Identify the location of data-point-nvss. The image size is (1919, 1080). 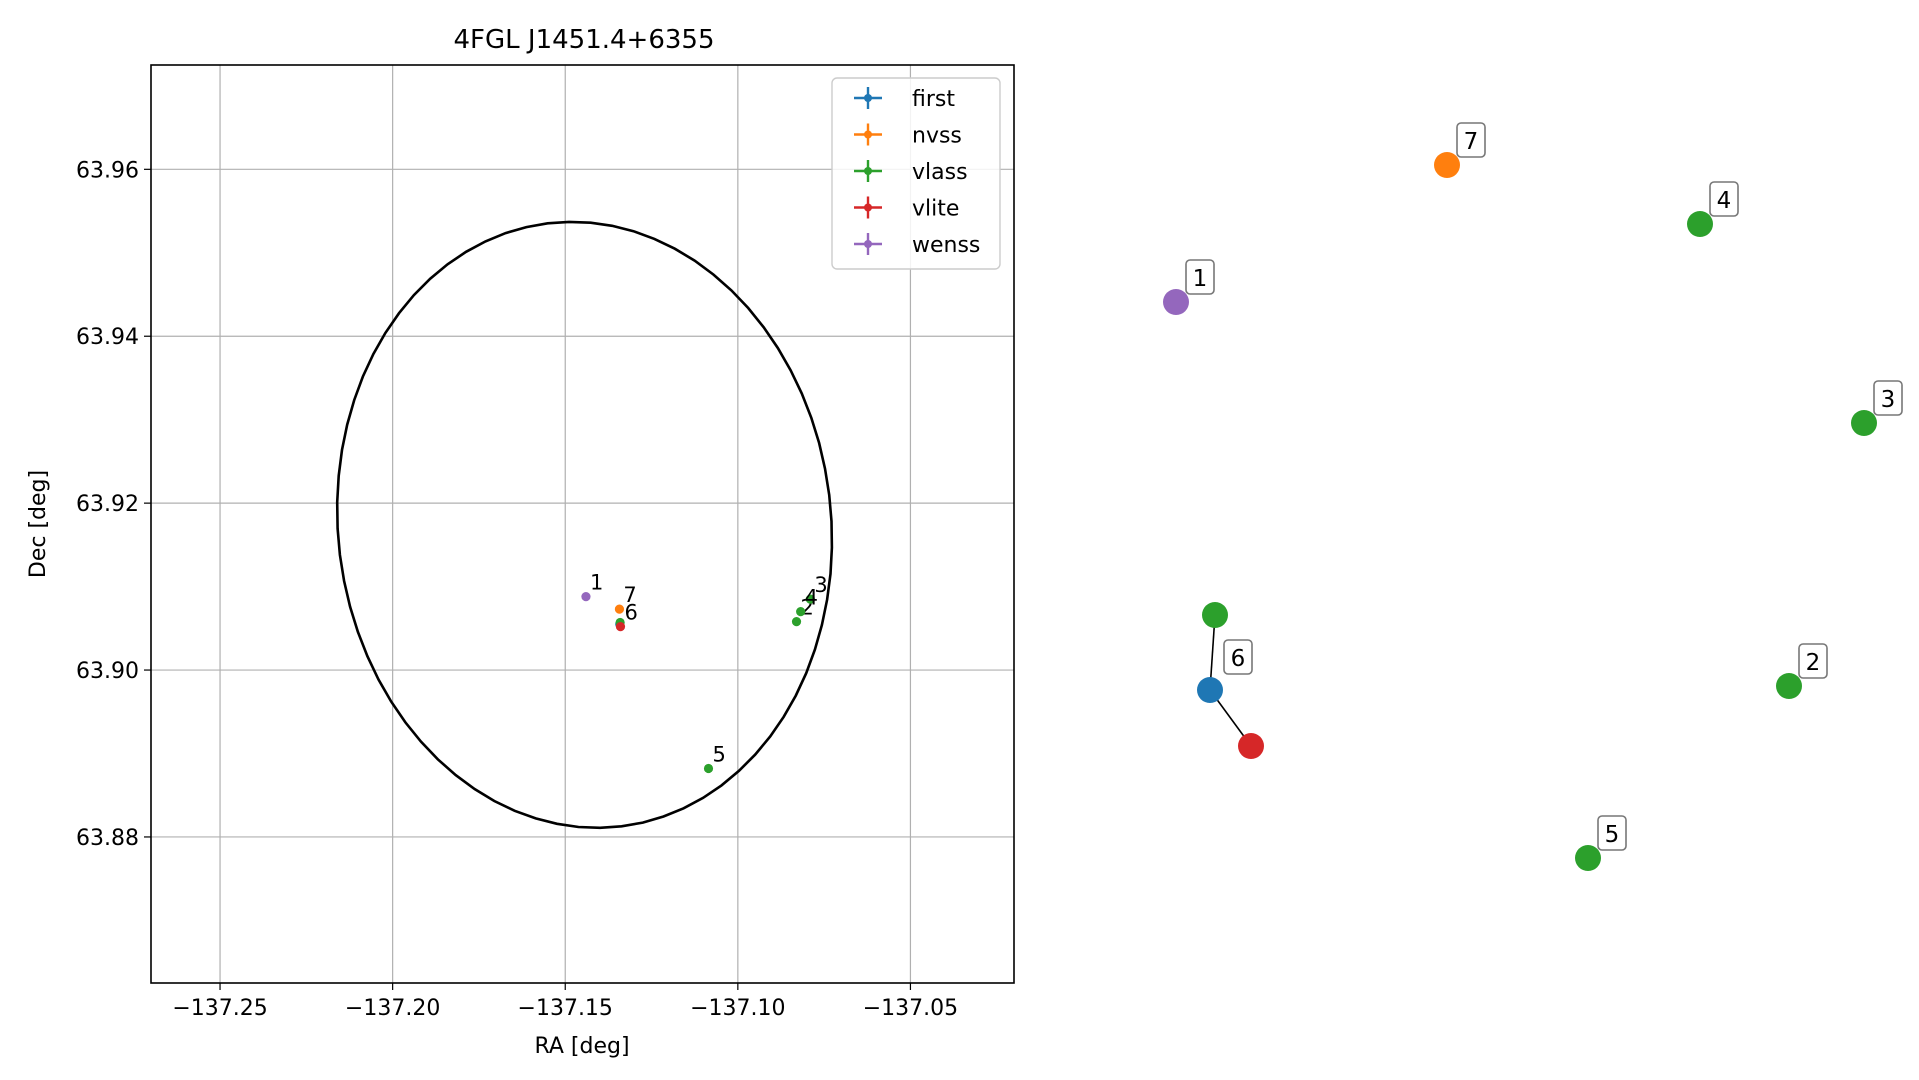
(619, 609).